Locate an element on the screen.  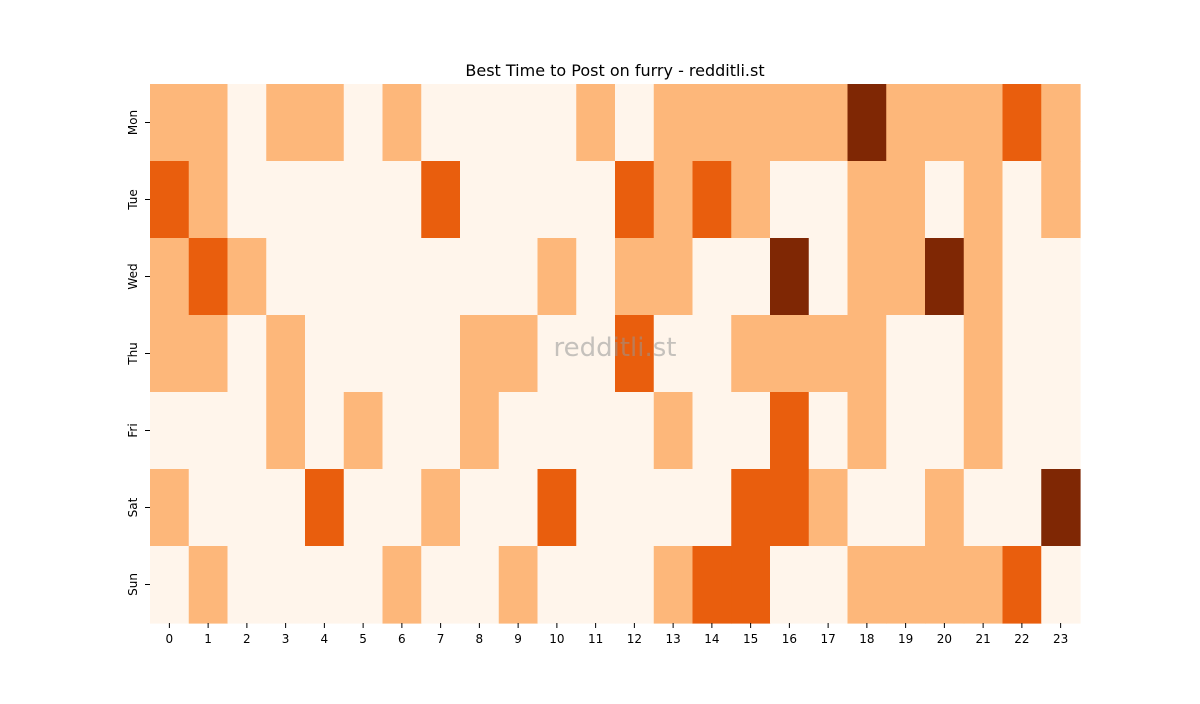
x-tick-label-4: 4 is located at coordinates (325, 639).